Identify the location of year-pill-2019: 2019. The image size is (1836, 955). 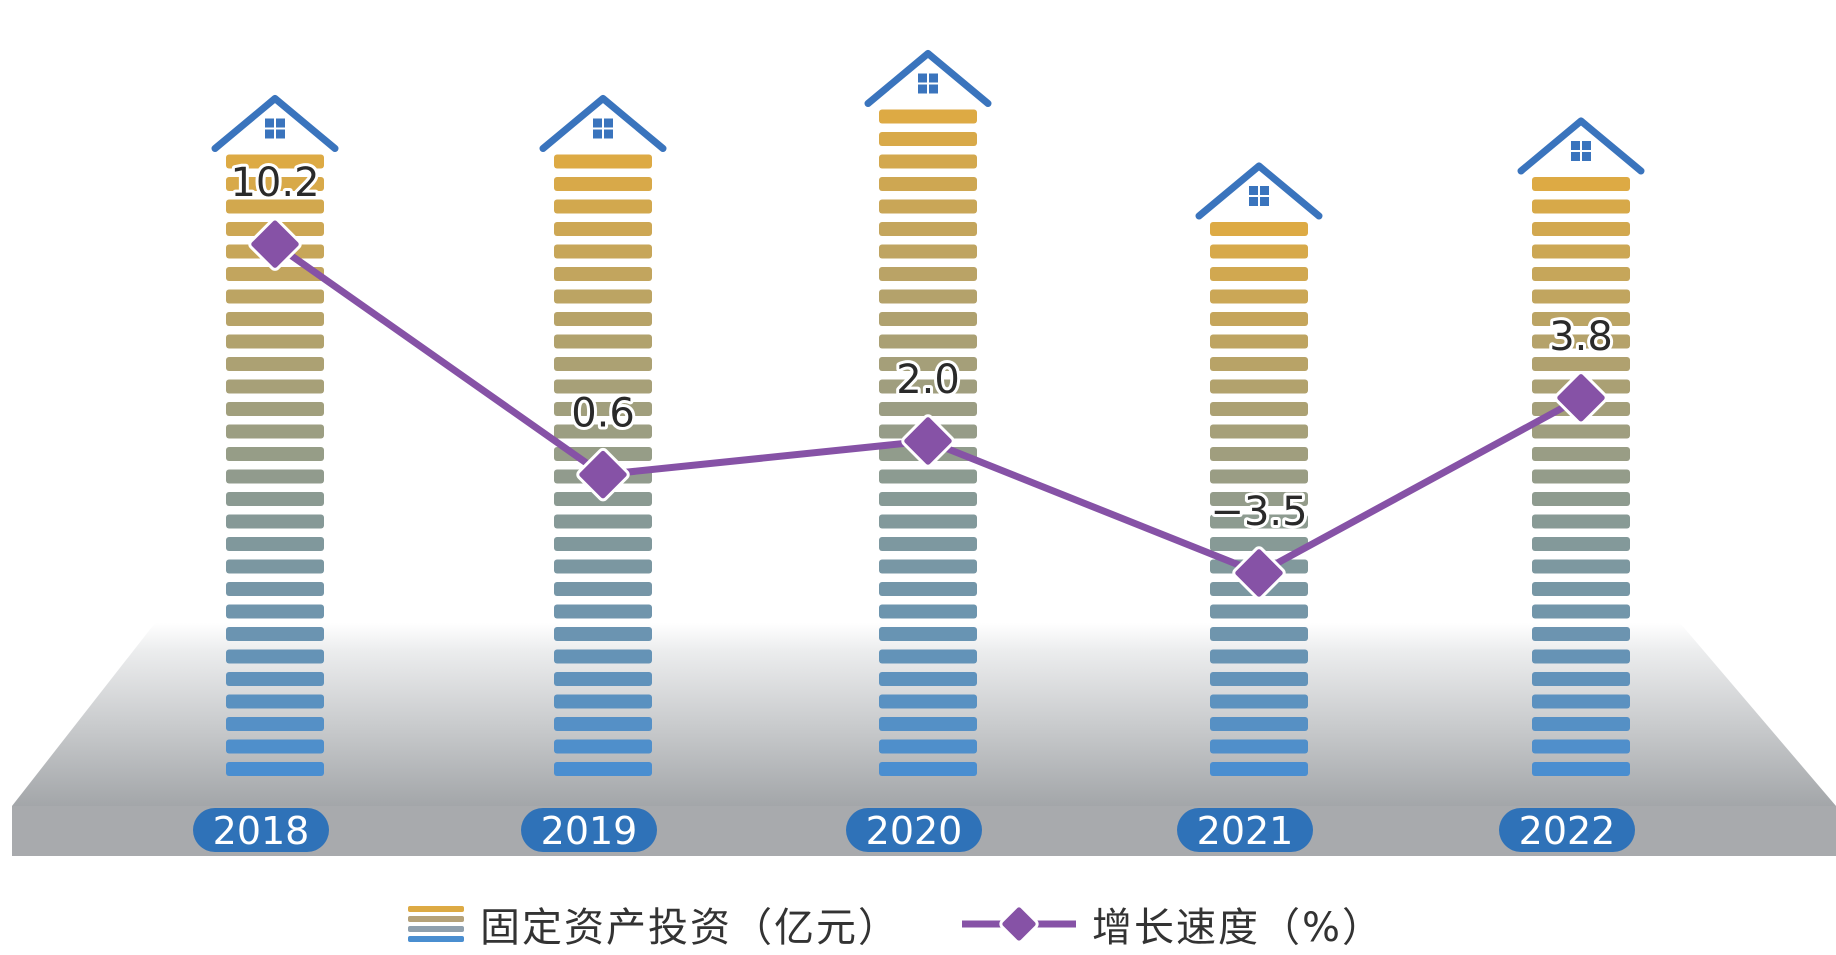
(589, 830).